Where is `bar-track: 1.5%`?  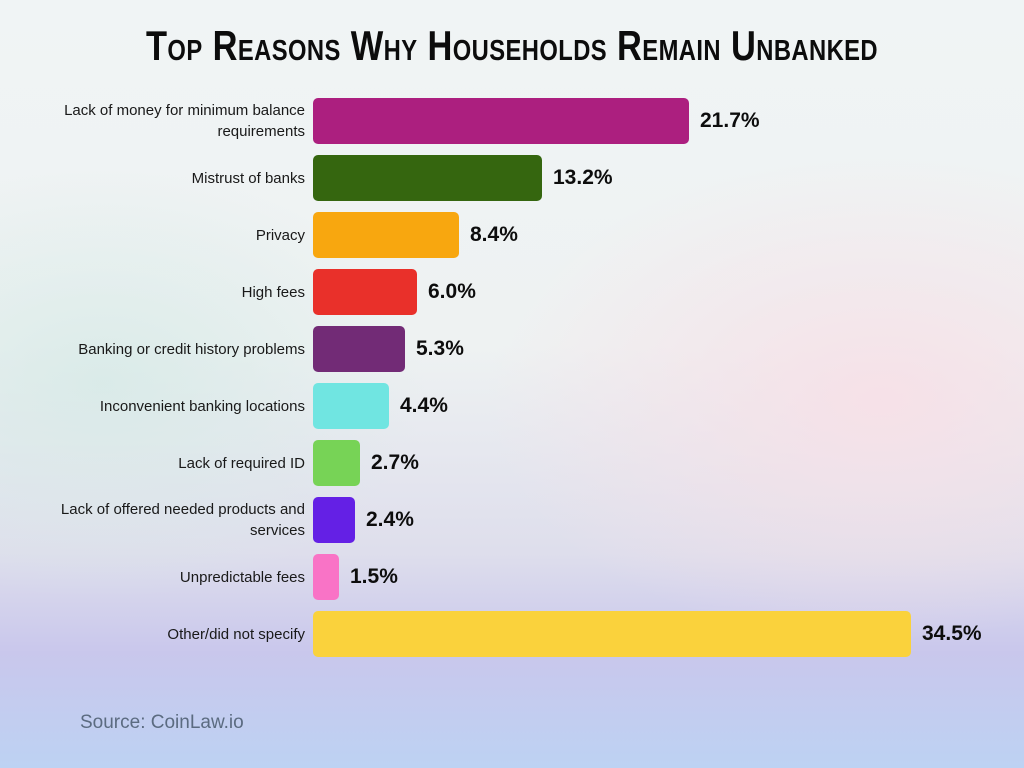
bar-track: 1.5% is located at coordinates (668, 577).